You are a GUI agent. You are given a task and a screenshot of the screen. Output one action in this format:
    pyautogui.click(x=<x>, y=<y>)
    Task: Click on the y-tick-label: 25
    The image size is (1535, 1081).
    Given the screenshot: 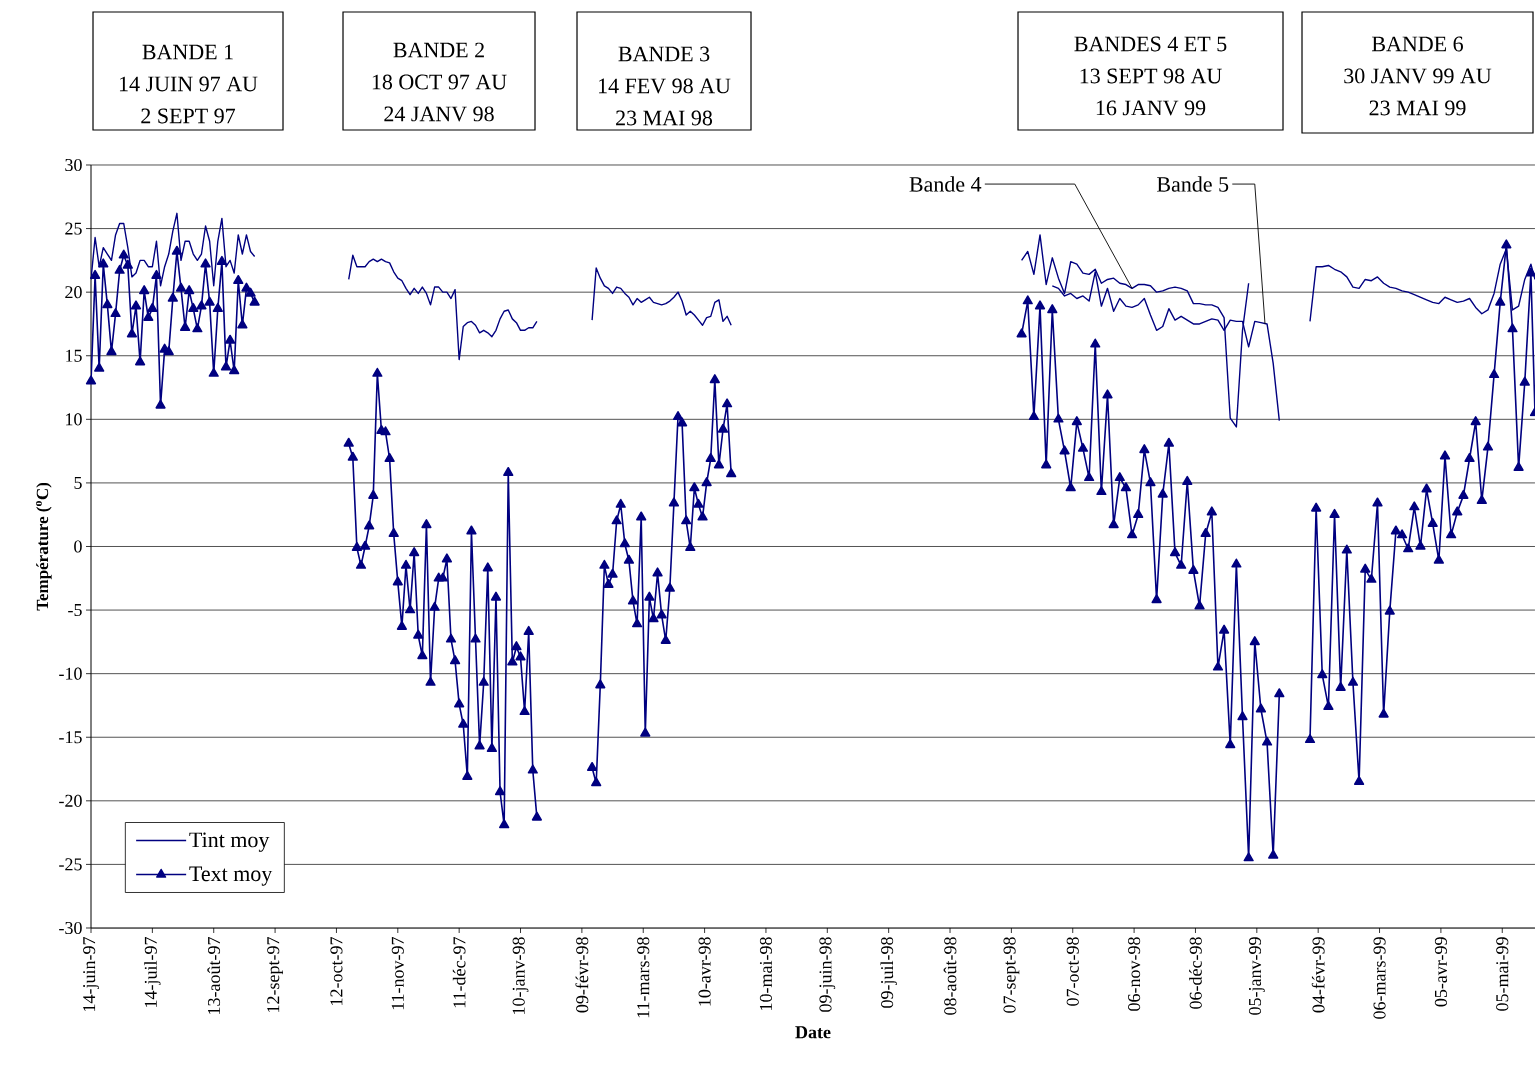 What is the action you would take?
    pyautogui.click(x=73, y=228)
    